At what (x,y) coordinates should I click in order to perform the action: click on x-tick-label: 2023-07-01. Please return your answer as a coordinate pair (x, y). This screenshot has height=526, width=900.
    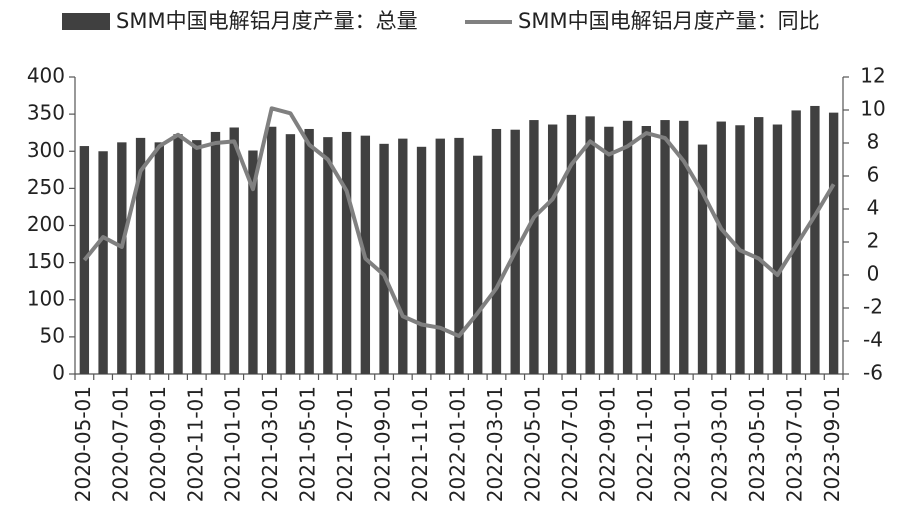
    Looking at the image, I should click on (795, 444).